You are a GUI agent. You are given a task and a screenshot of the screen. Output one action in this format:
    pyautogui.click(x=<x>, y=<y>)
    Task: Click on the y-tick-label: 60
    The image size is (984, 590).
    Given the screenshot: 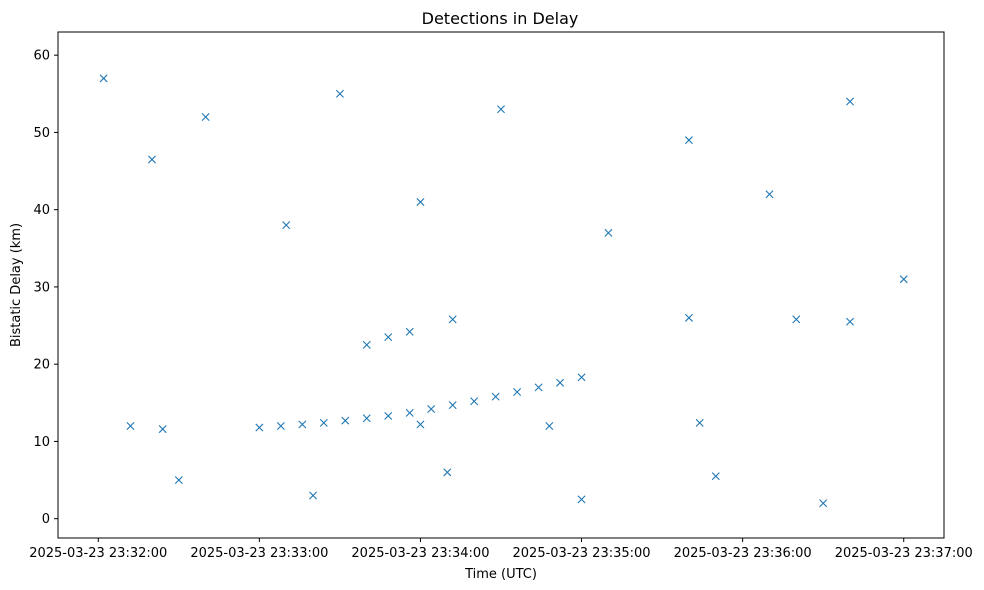 What is the action you would take?
    pyautogui.click(x=41, y=56)
    